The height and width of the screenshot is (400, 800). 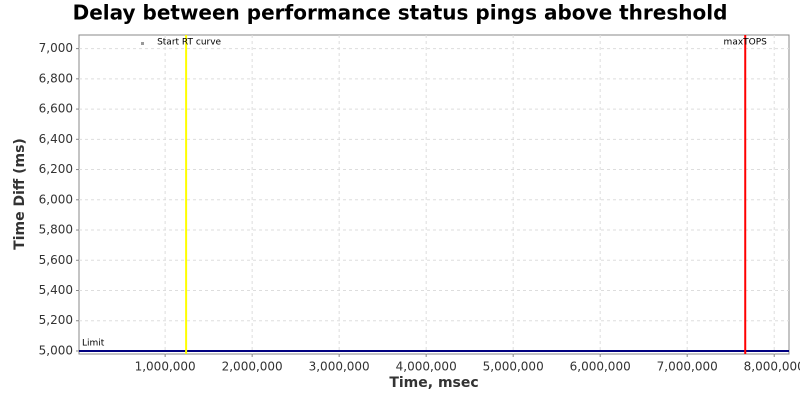 I want to click on x-axis-label: Time, msec, so click(x=433, y=383).